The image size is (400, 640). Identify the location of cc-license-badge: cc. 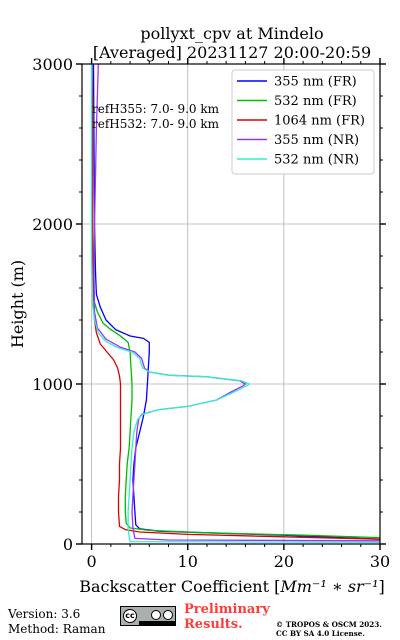
(148, 616).